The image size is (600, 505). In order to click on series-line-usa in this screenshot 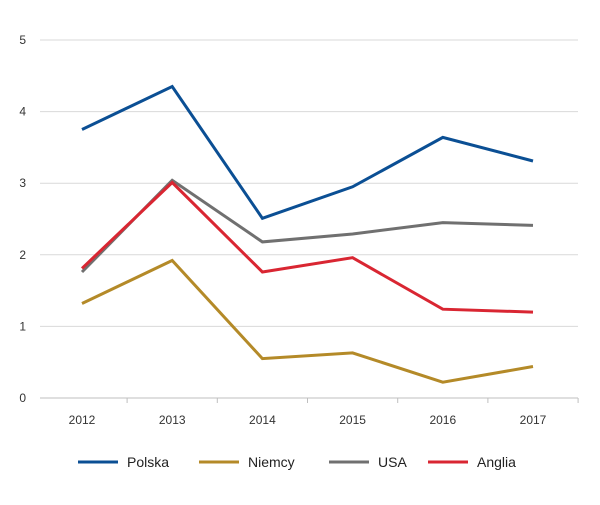, I will do `click(307, 226)`.